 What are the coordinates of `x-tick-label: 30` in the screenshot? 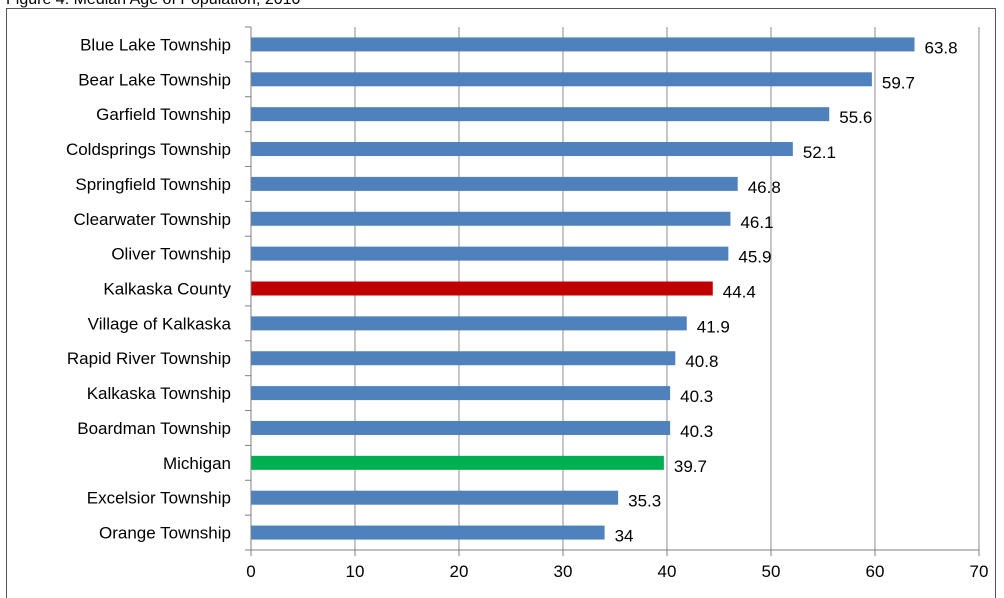 It's located at (563, 571).